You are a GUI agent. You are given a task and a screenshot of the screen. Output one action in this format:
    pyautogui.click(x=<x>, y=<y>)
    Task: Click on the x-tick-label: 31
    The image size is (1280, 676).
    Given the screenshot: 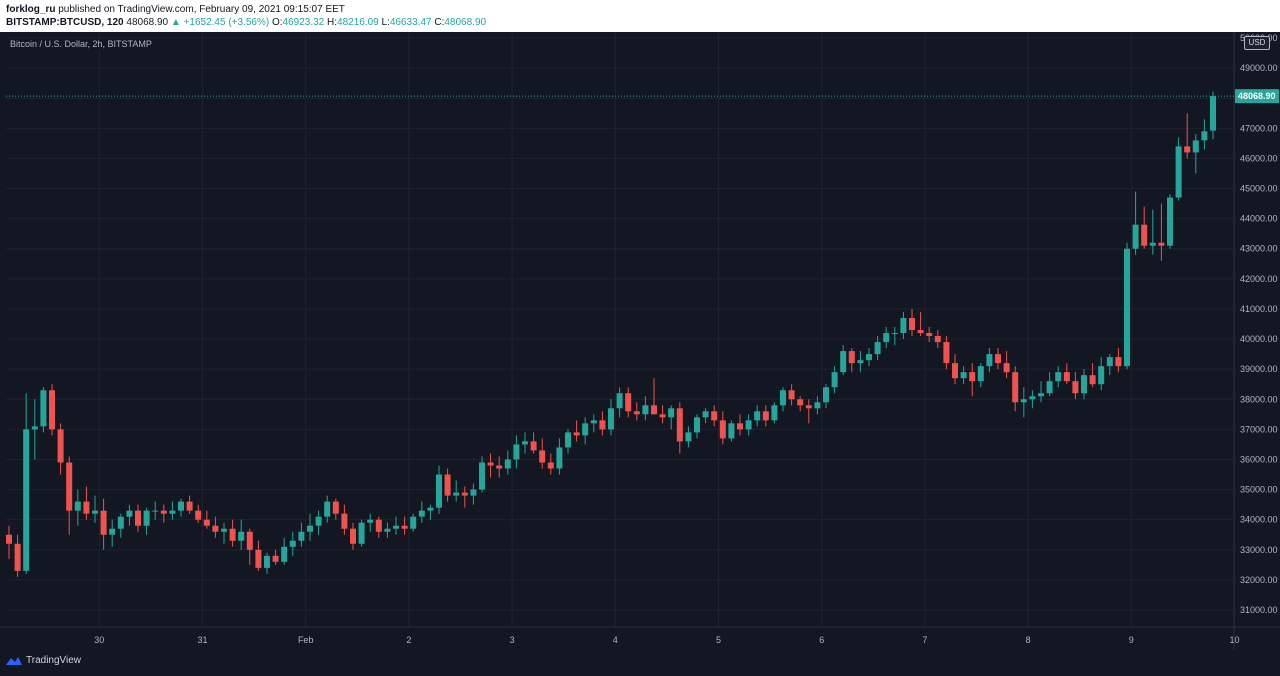 What is the action you would take?
    pyautogui.click(x=202, y=640)
    